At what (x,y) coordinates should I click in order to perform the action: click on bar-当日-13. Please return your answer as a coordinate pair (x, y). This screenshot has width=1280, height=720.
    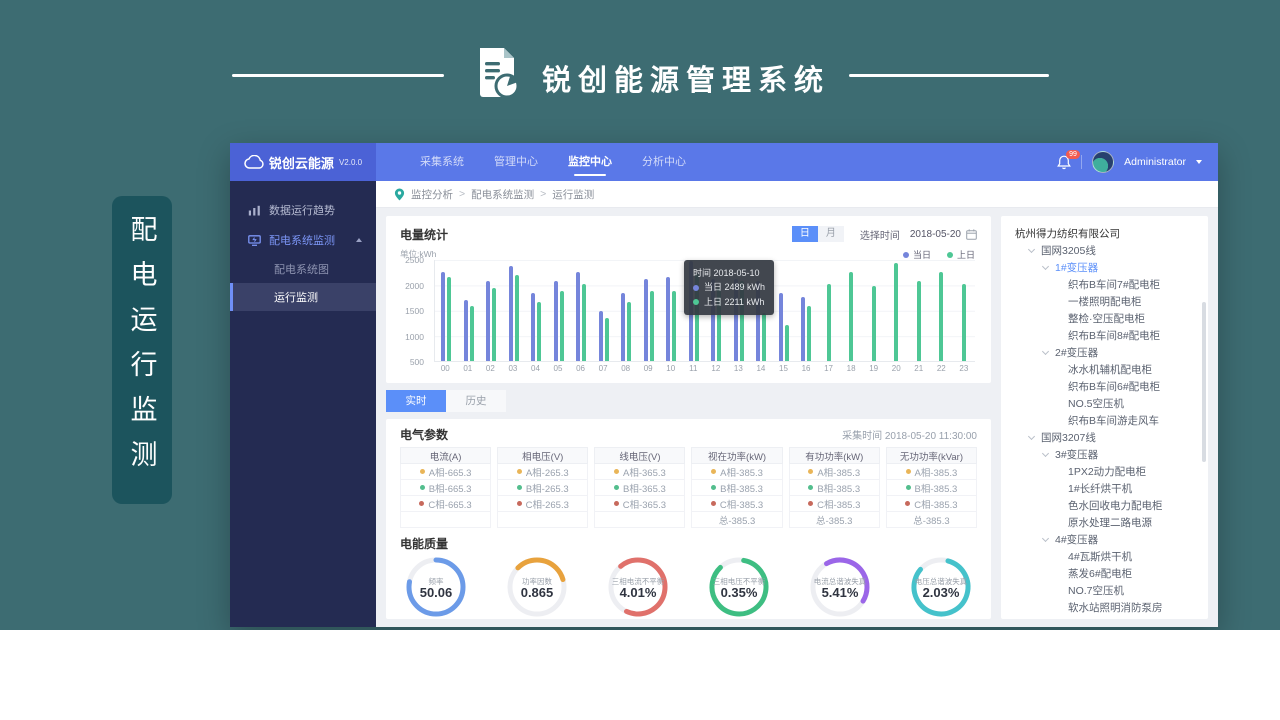
    Looking at the image, I should click on (735, 320).